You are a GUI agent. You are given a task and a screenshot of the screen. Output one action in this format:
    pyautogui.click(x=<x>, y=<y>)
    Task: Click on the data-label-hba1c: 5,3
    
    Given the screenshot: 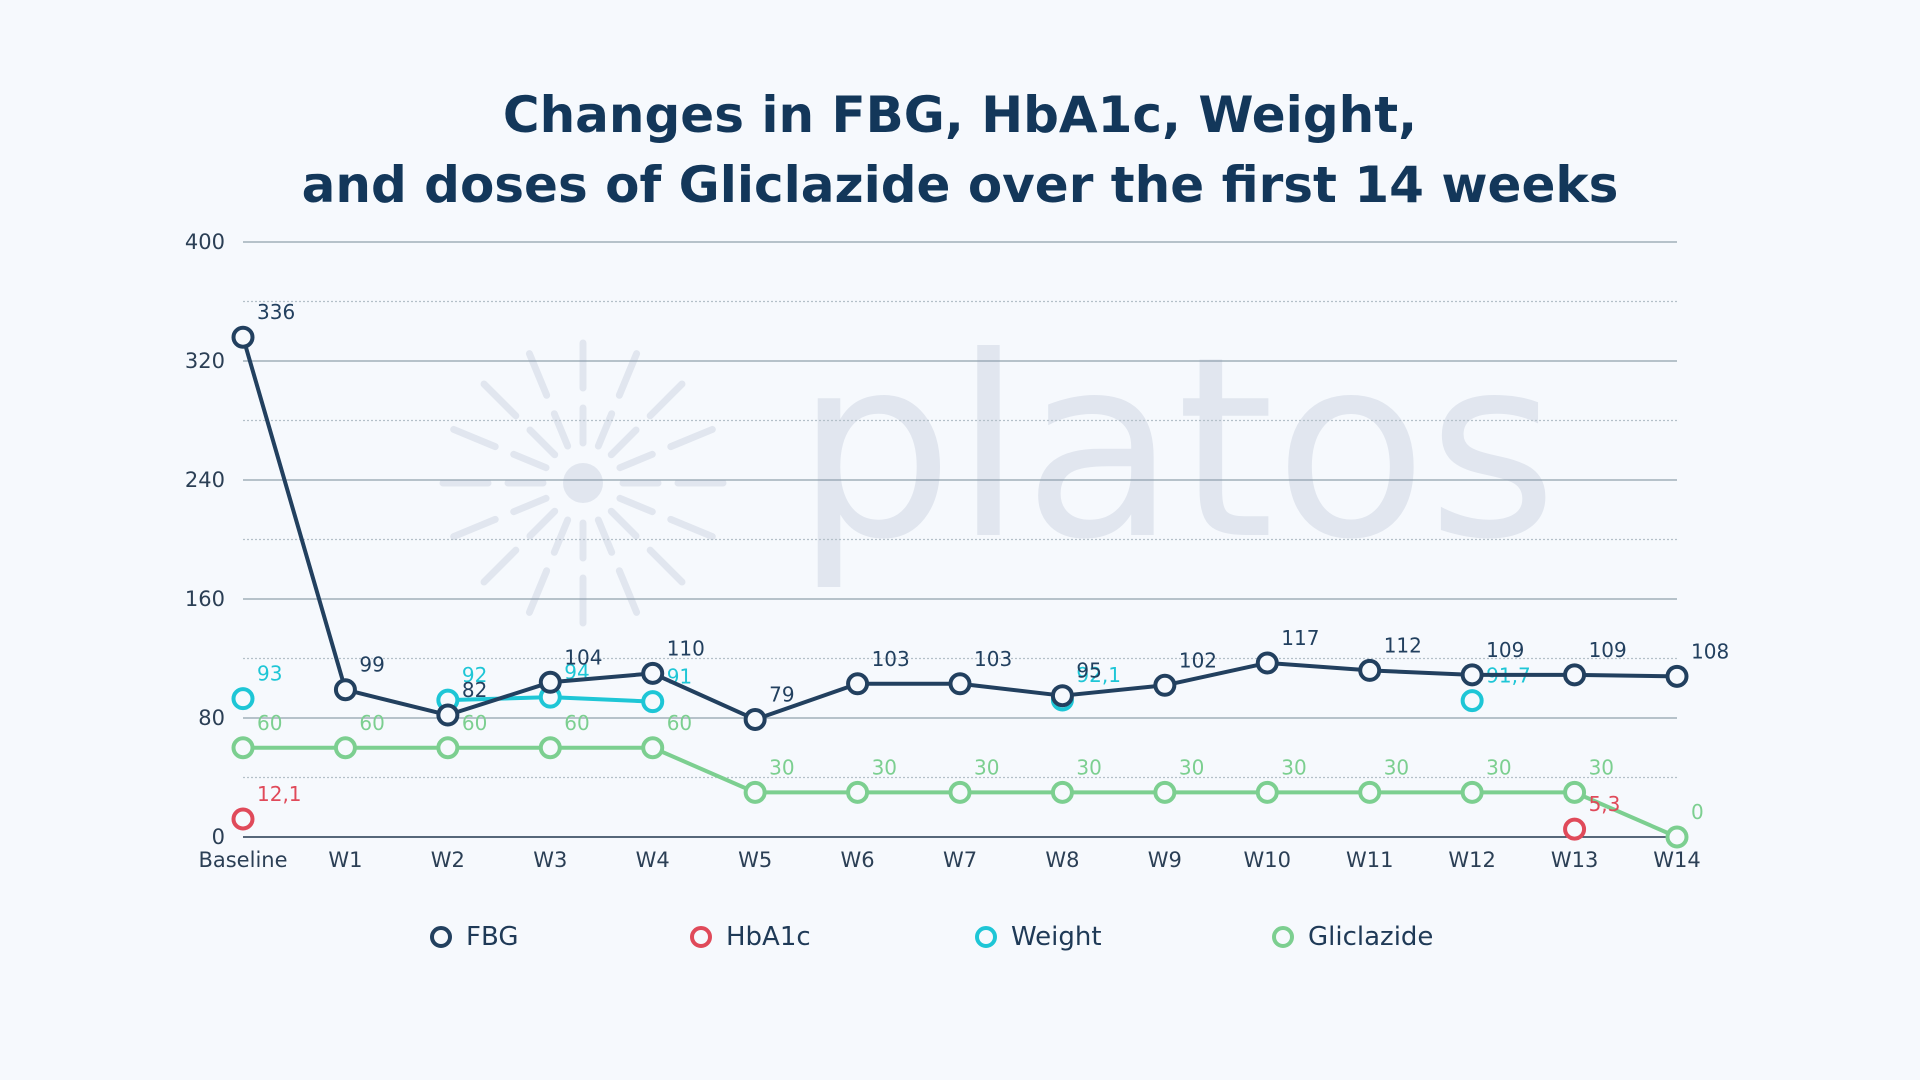 What is the action you would take?
    pyautogui.click(x=1605, y=804)
    